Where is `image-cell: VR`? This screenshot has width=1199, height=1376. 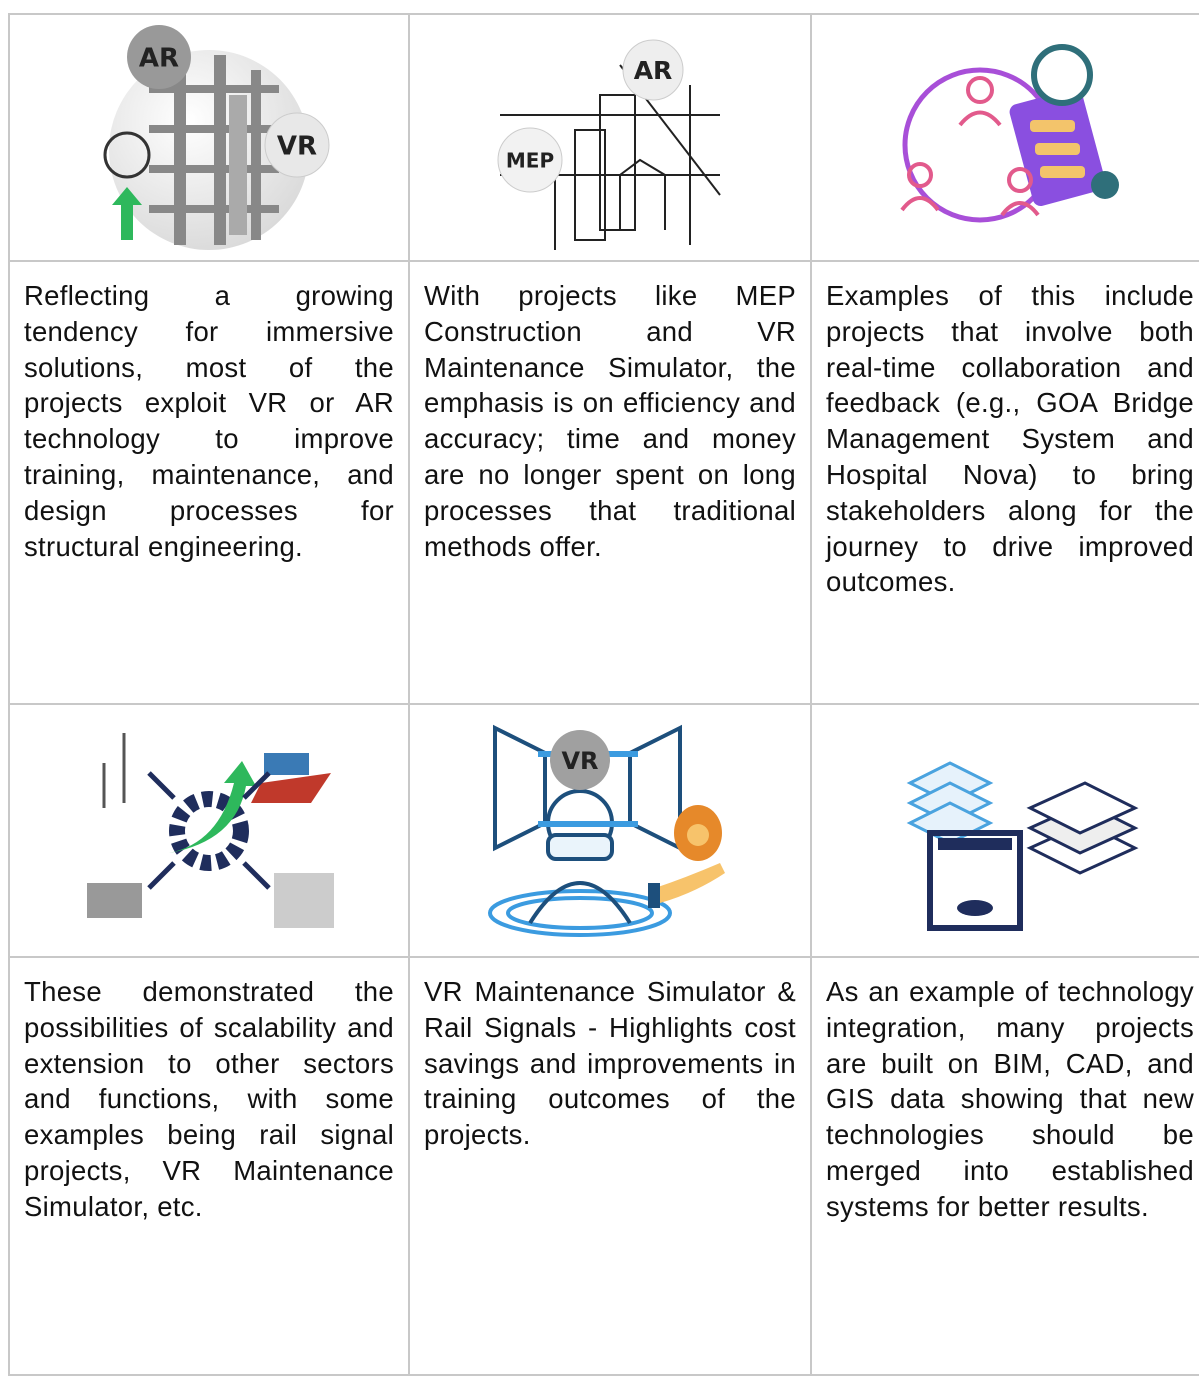
image-cell: VR is located at coordinates (610, 830).